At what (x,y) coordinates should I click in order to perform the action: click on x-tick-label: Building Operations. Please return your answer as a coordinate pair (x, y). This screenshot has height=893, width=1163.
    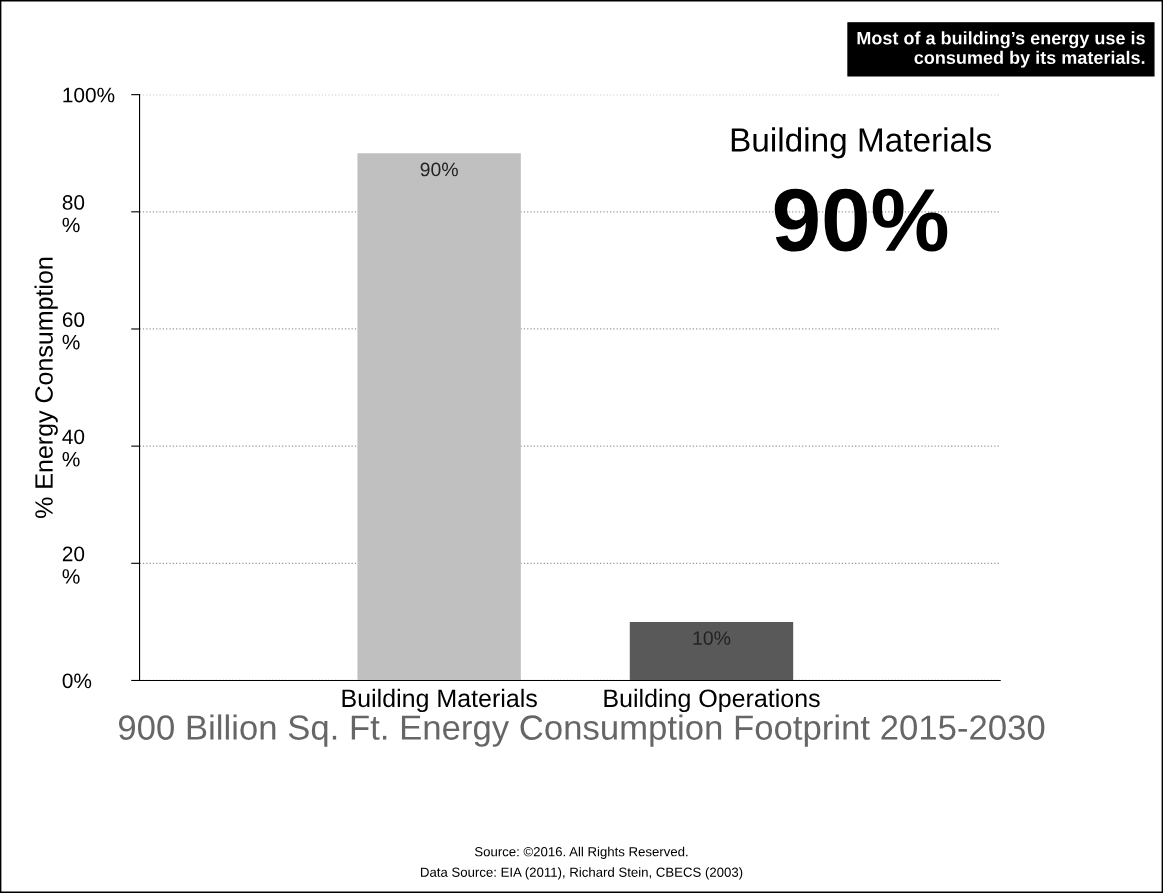
    Looking at the image, I should click on (712, 700).